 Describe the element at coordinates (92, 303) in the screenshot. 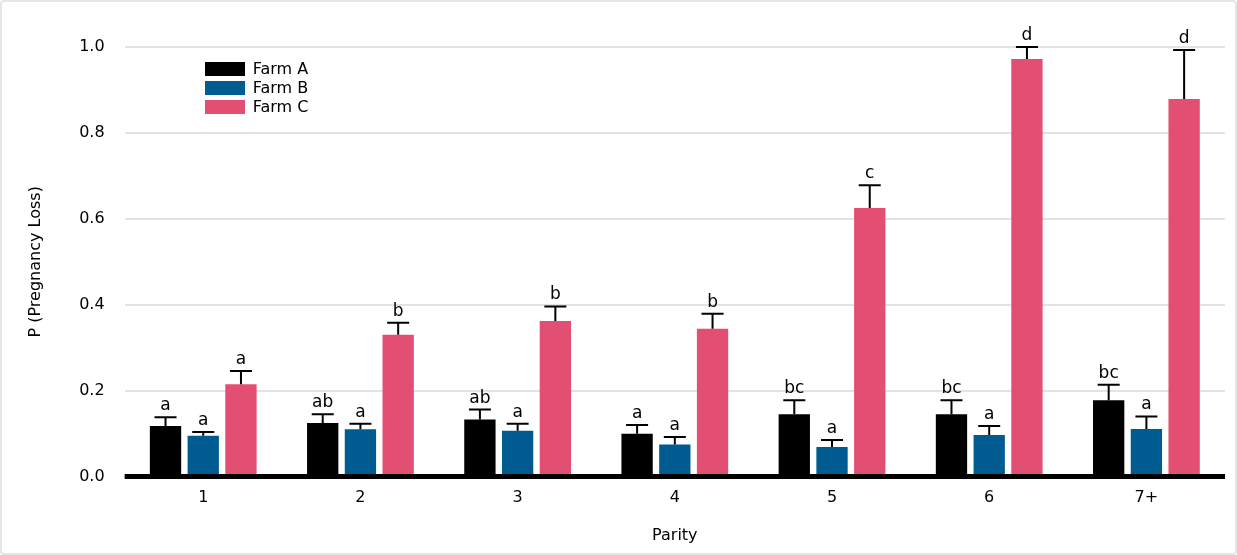

I see `y-tick-label: 0.4` at that location.